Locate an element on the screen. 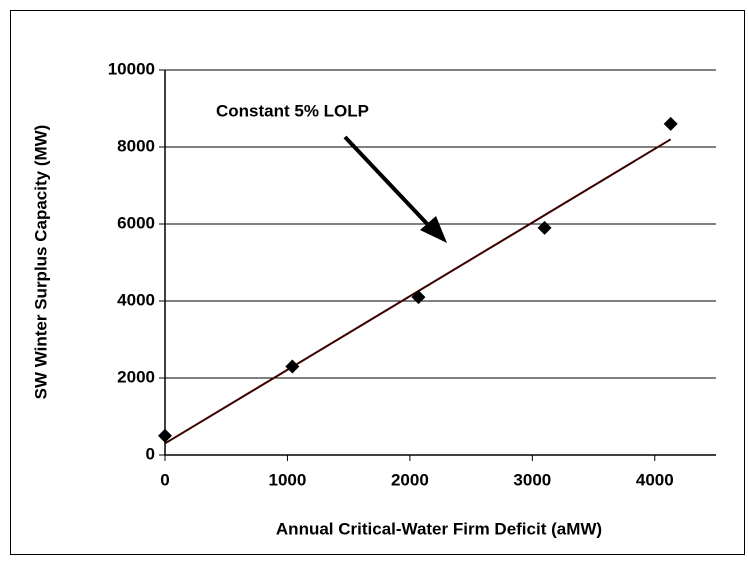 This screenshot has height=562, width=748. x-tick-label: 0 is located at coordinates (164, 479).